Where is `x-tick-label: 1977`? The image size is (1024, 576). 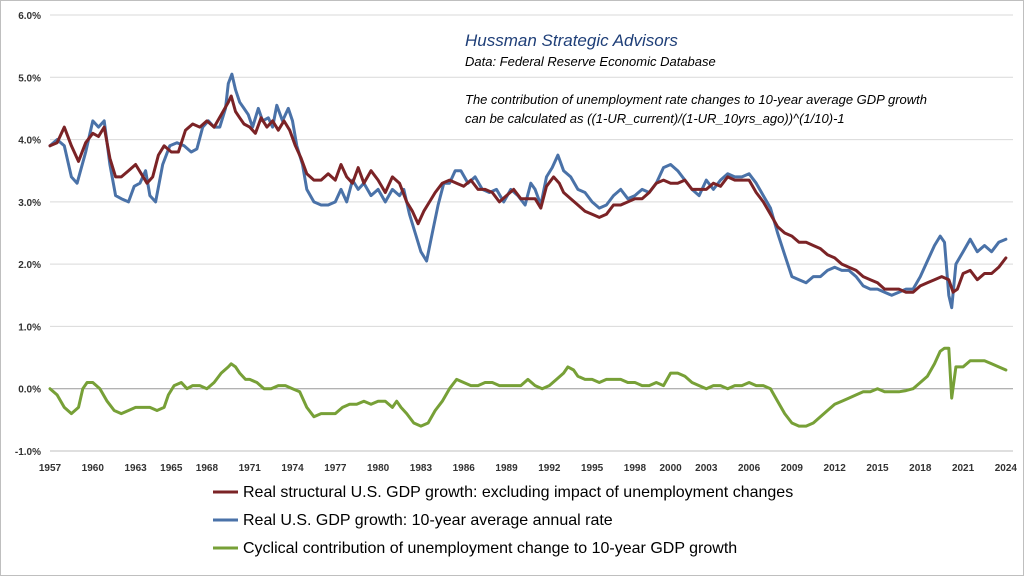 x-tick-label: 1977 is located at coordinates (335, 468).